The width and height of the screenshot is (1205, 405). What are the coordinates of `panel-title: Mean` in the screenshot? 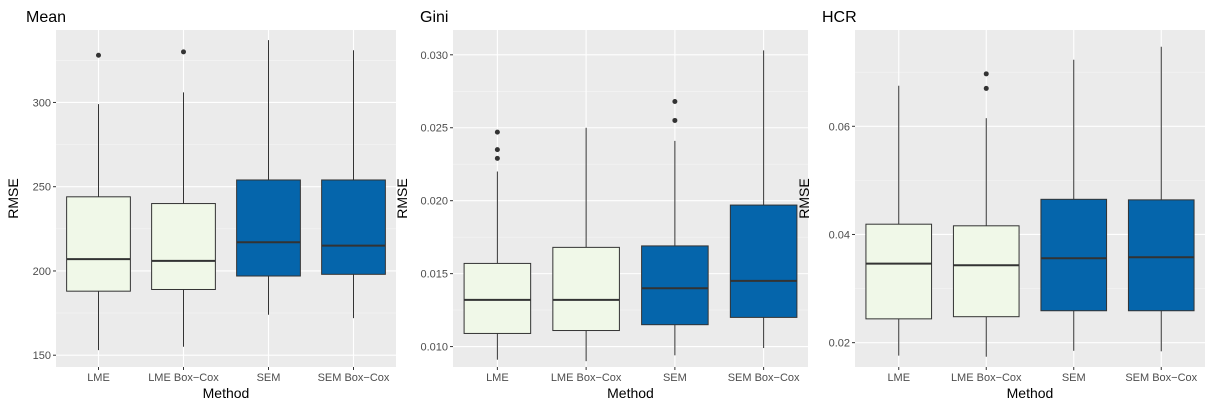 It's located at (46, 17).